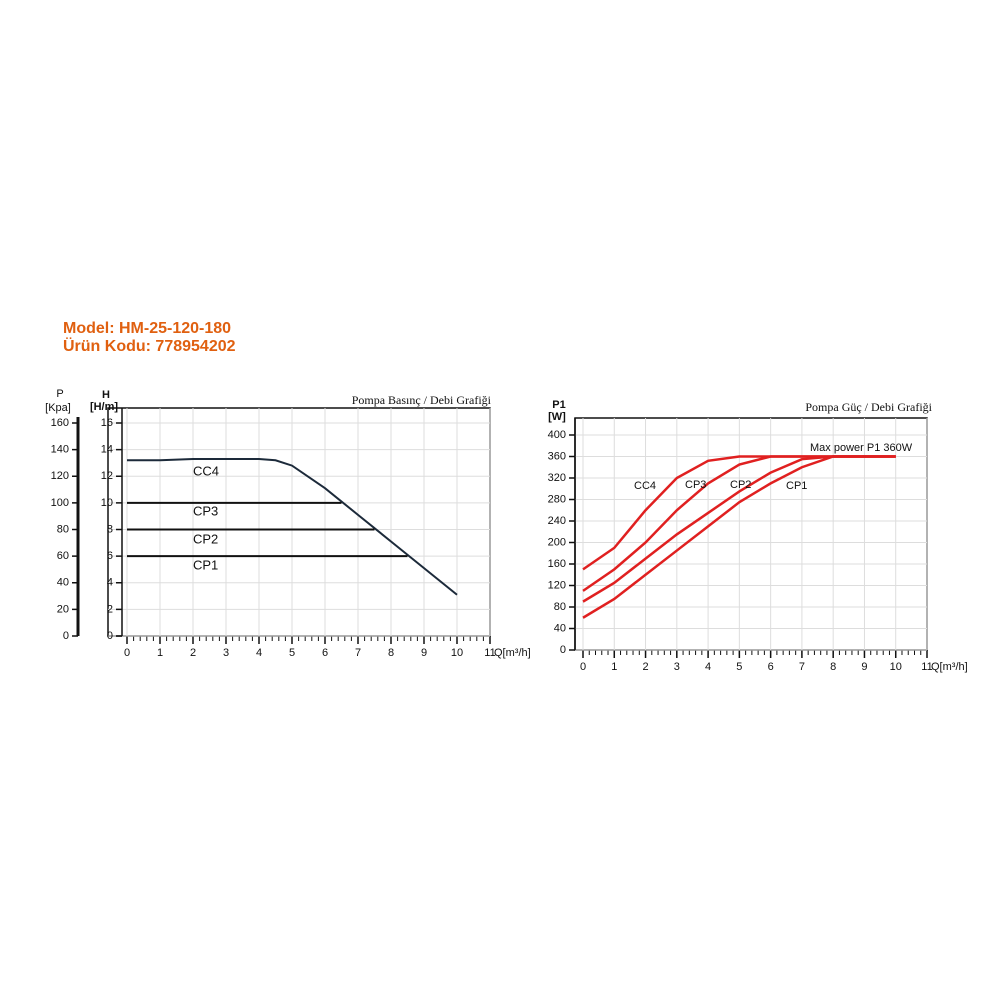 This screenshot has height=1000, width=1000. What do you see at coordinates (557, 521) in the screenshot?
I see `y-tick-label: 240` at bounding box center [557, 521].